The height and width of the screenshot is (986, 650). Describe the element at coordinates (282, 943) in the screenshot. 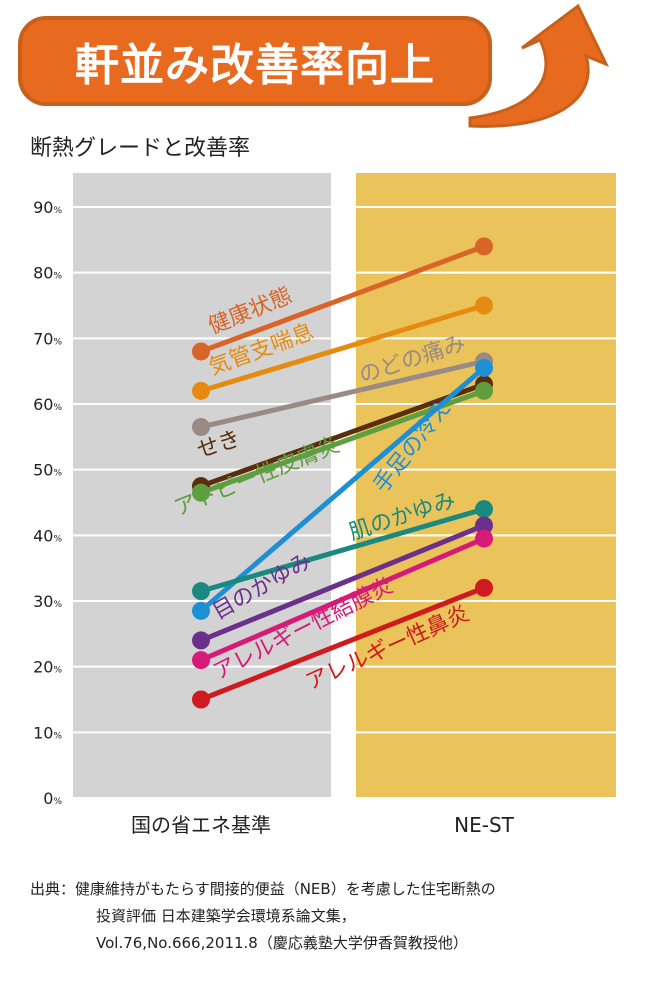

I see `source-line-3: Vol.76,No.666,2011.8（慶応義塾大学伊香賀教授他）` at that location.